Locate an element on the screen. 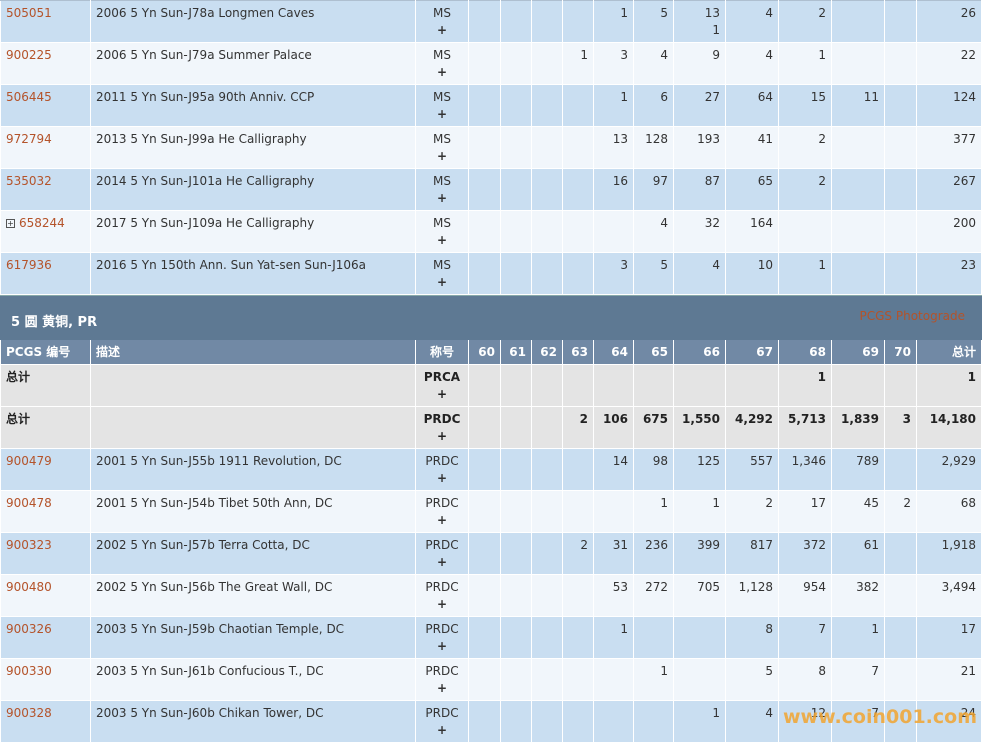  description: 2002 5 Yn Sun-J56b The Great Wall, DC is located at coordinates (253, 595).